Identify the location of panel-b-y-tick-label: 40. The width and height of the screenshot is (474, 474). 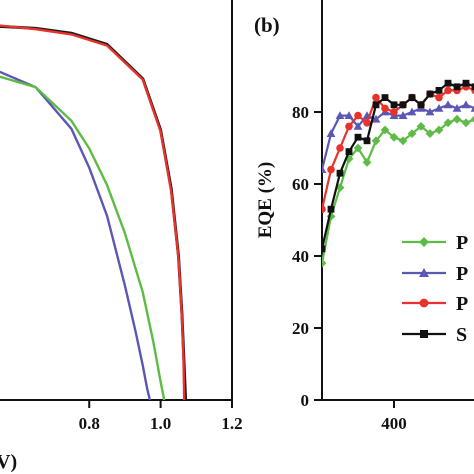
(300, 256).